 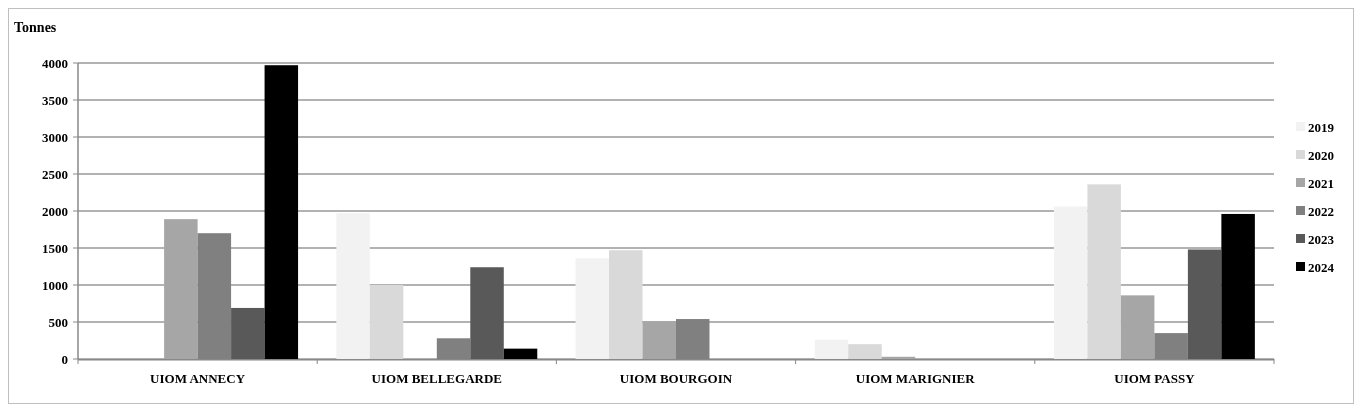 What do you see at coordinates (55, 248) in the screenshot?
I see `y-tick-label: 1500` at bounding box center [55, 248].